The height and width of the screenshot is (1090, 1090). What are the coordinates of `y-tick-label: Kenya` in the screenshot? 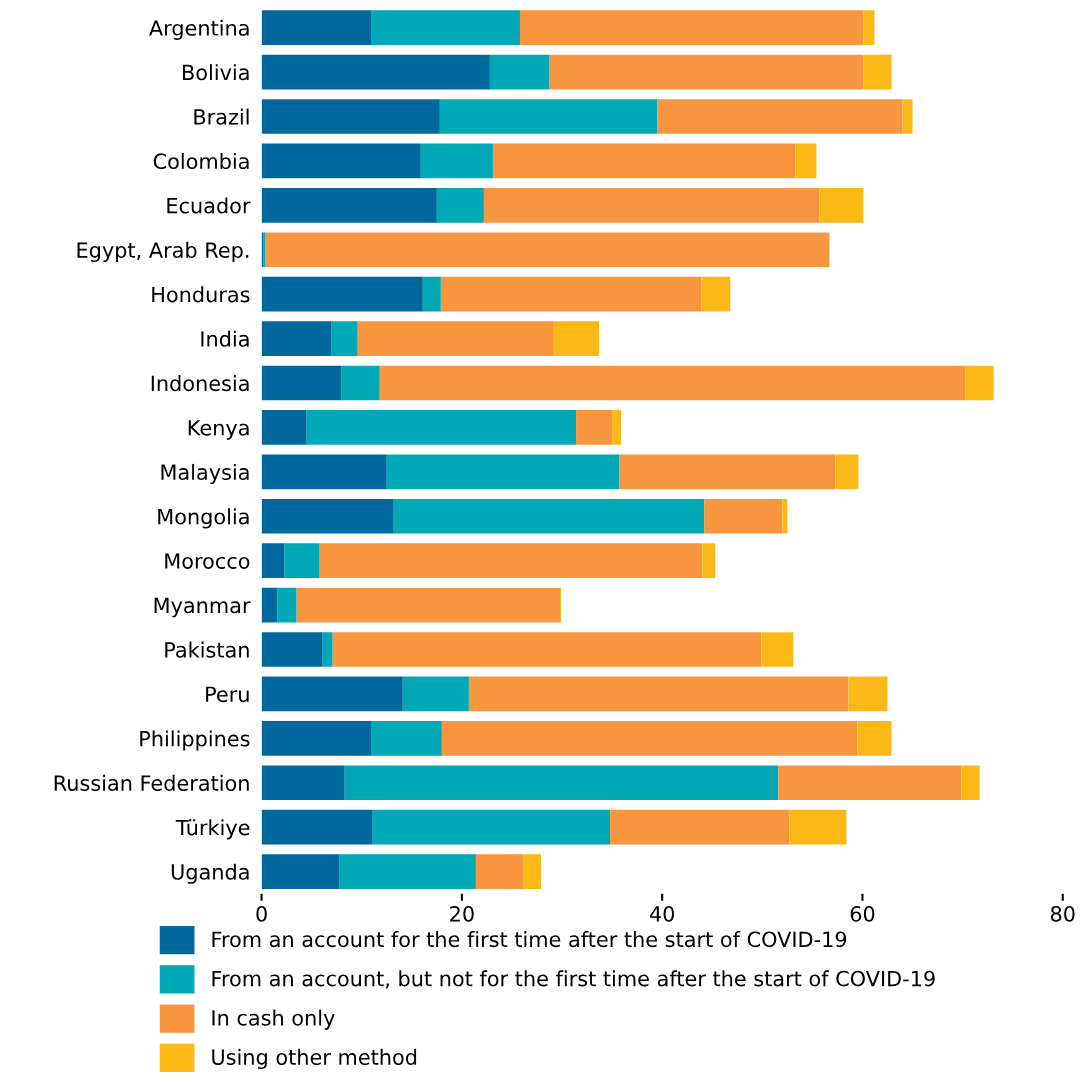 It's located at (218, 430).